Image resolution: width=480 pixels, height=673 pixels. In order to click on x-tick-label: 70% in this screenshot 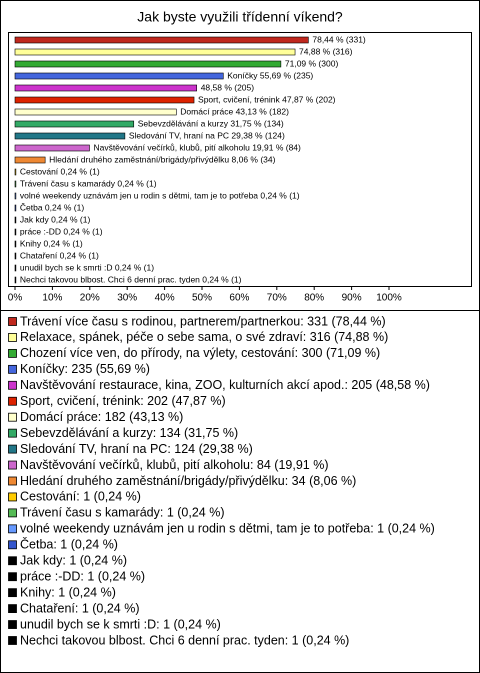, I will do `click(277, 298)`.